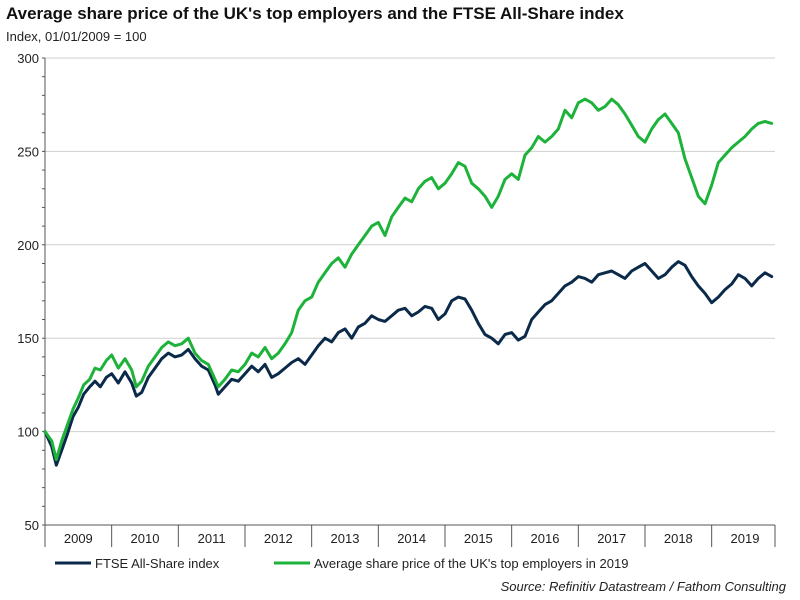 Image resolution: width=800 pixels, height=600 pixels. Describe the element at coordinates (278, 538) in the screenshot. I see `x-tick-label: 2012` at that location.